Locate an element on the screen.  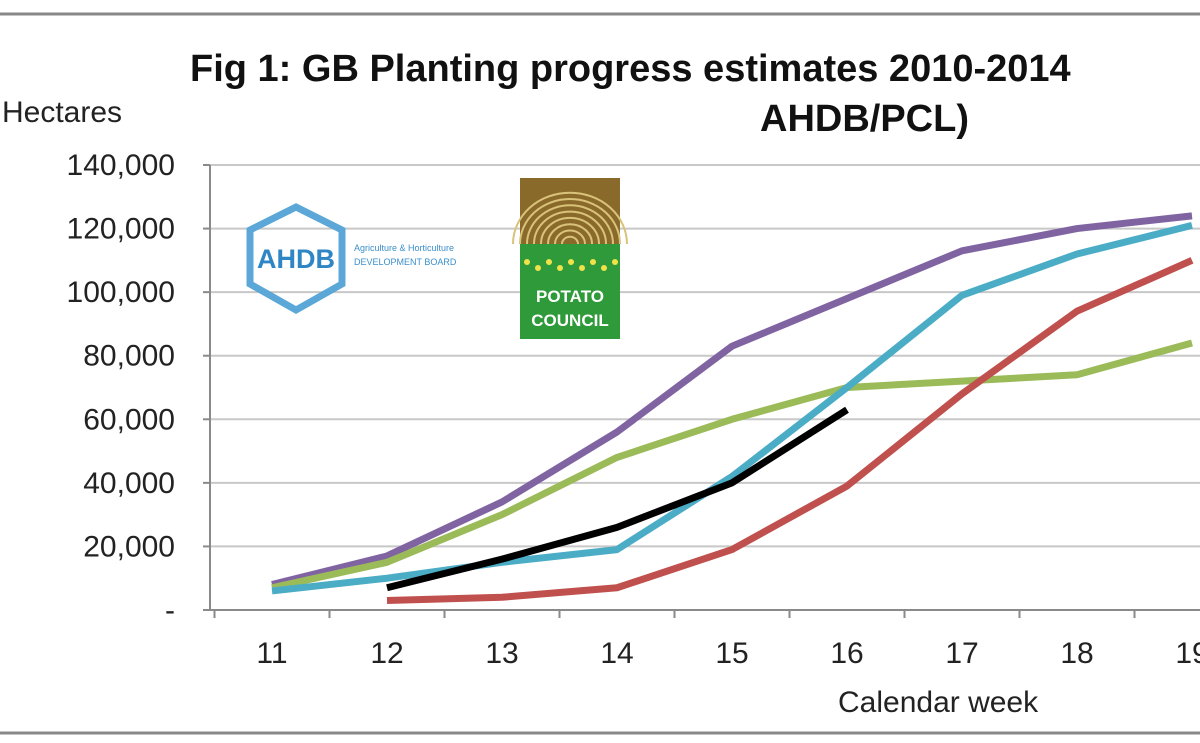
potato-council-logo: POTATO COUNCIL is located at coordinates (570, 258).